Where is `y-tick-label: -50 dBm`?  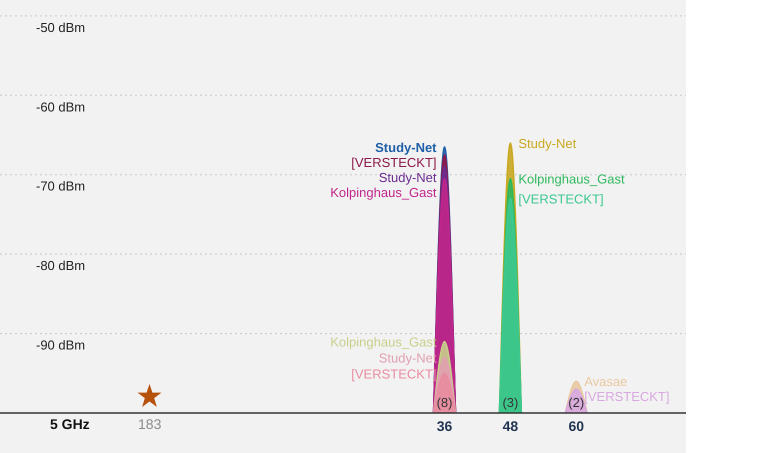 y-tick-label: -50 dBm is located at coordinates (61, 27).